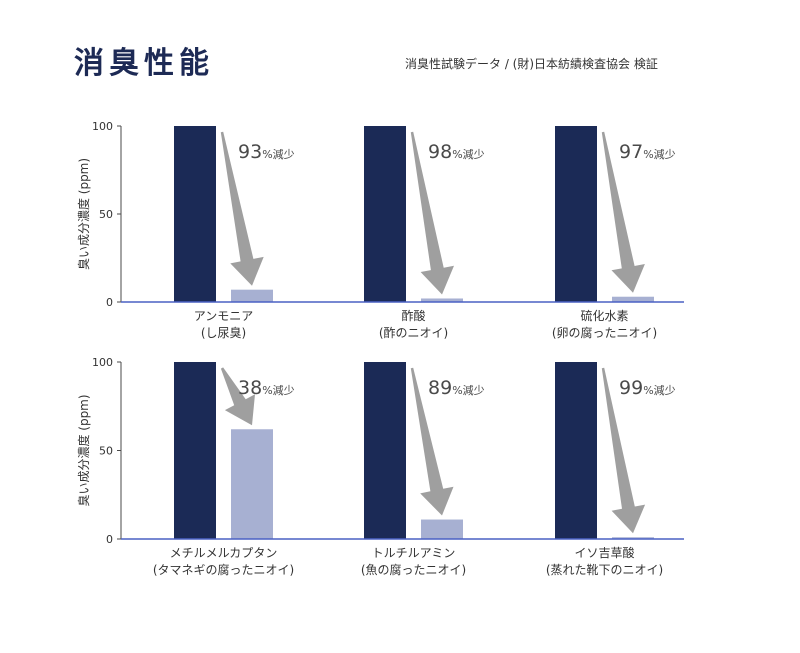 The height and width of the screenshot is (653, 800). I want to click on category-label: イソ吉草酸, so click(604, 552).